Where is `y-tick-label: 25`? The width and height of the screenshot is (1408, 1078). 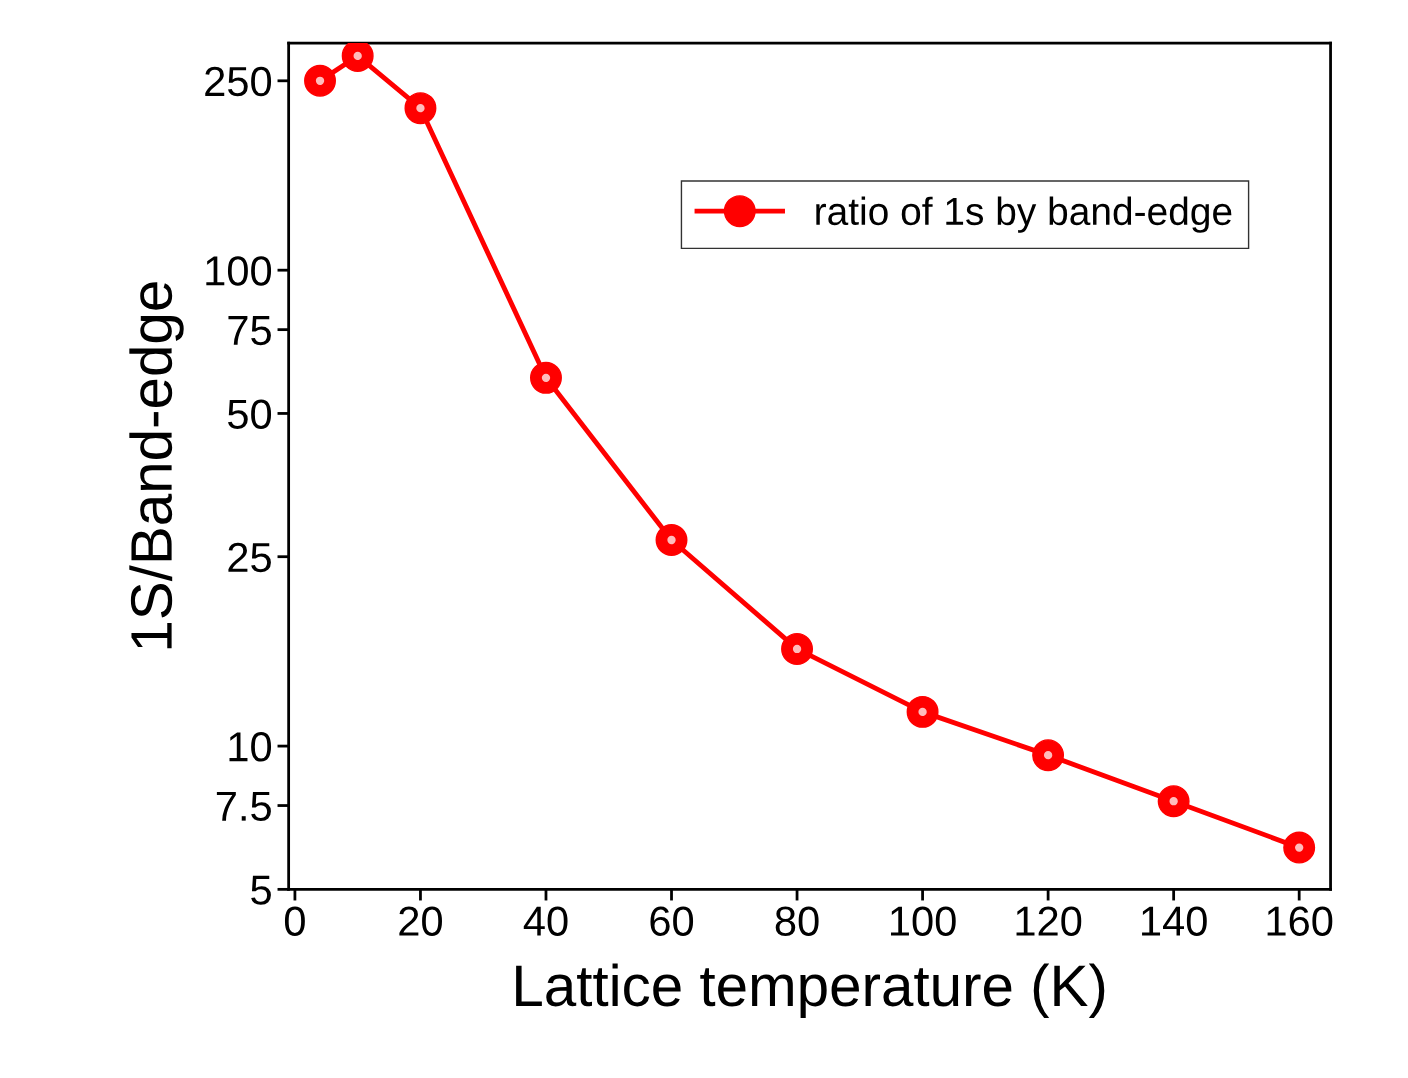 y-tick-label: 25 is located at coordinates (249, 557).